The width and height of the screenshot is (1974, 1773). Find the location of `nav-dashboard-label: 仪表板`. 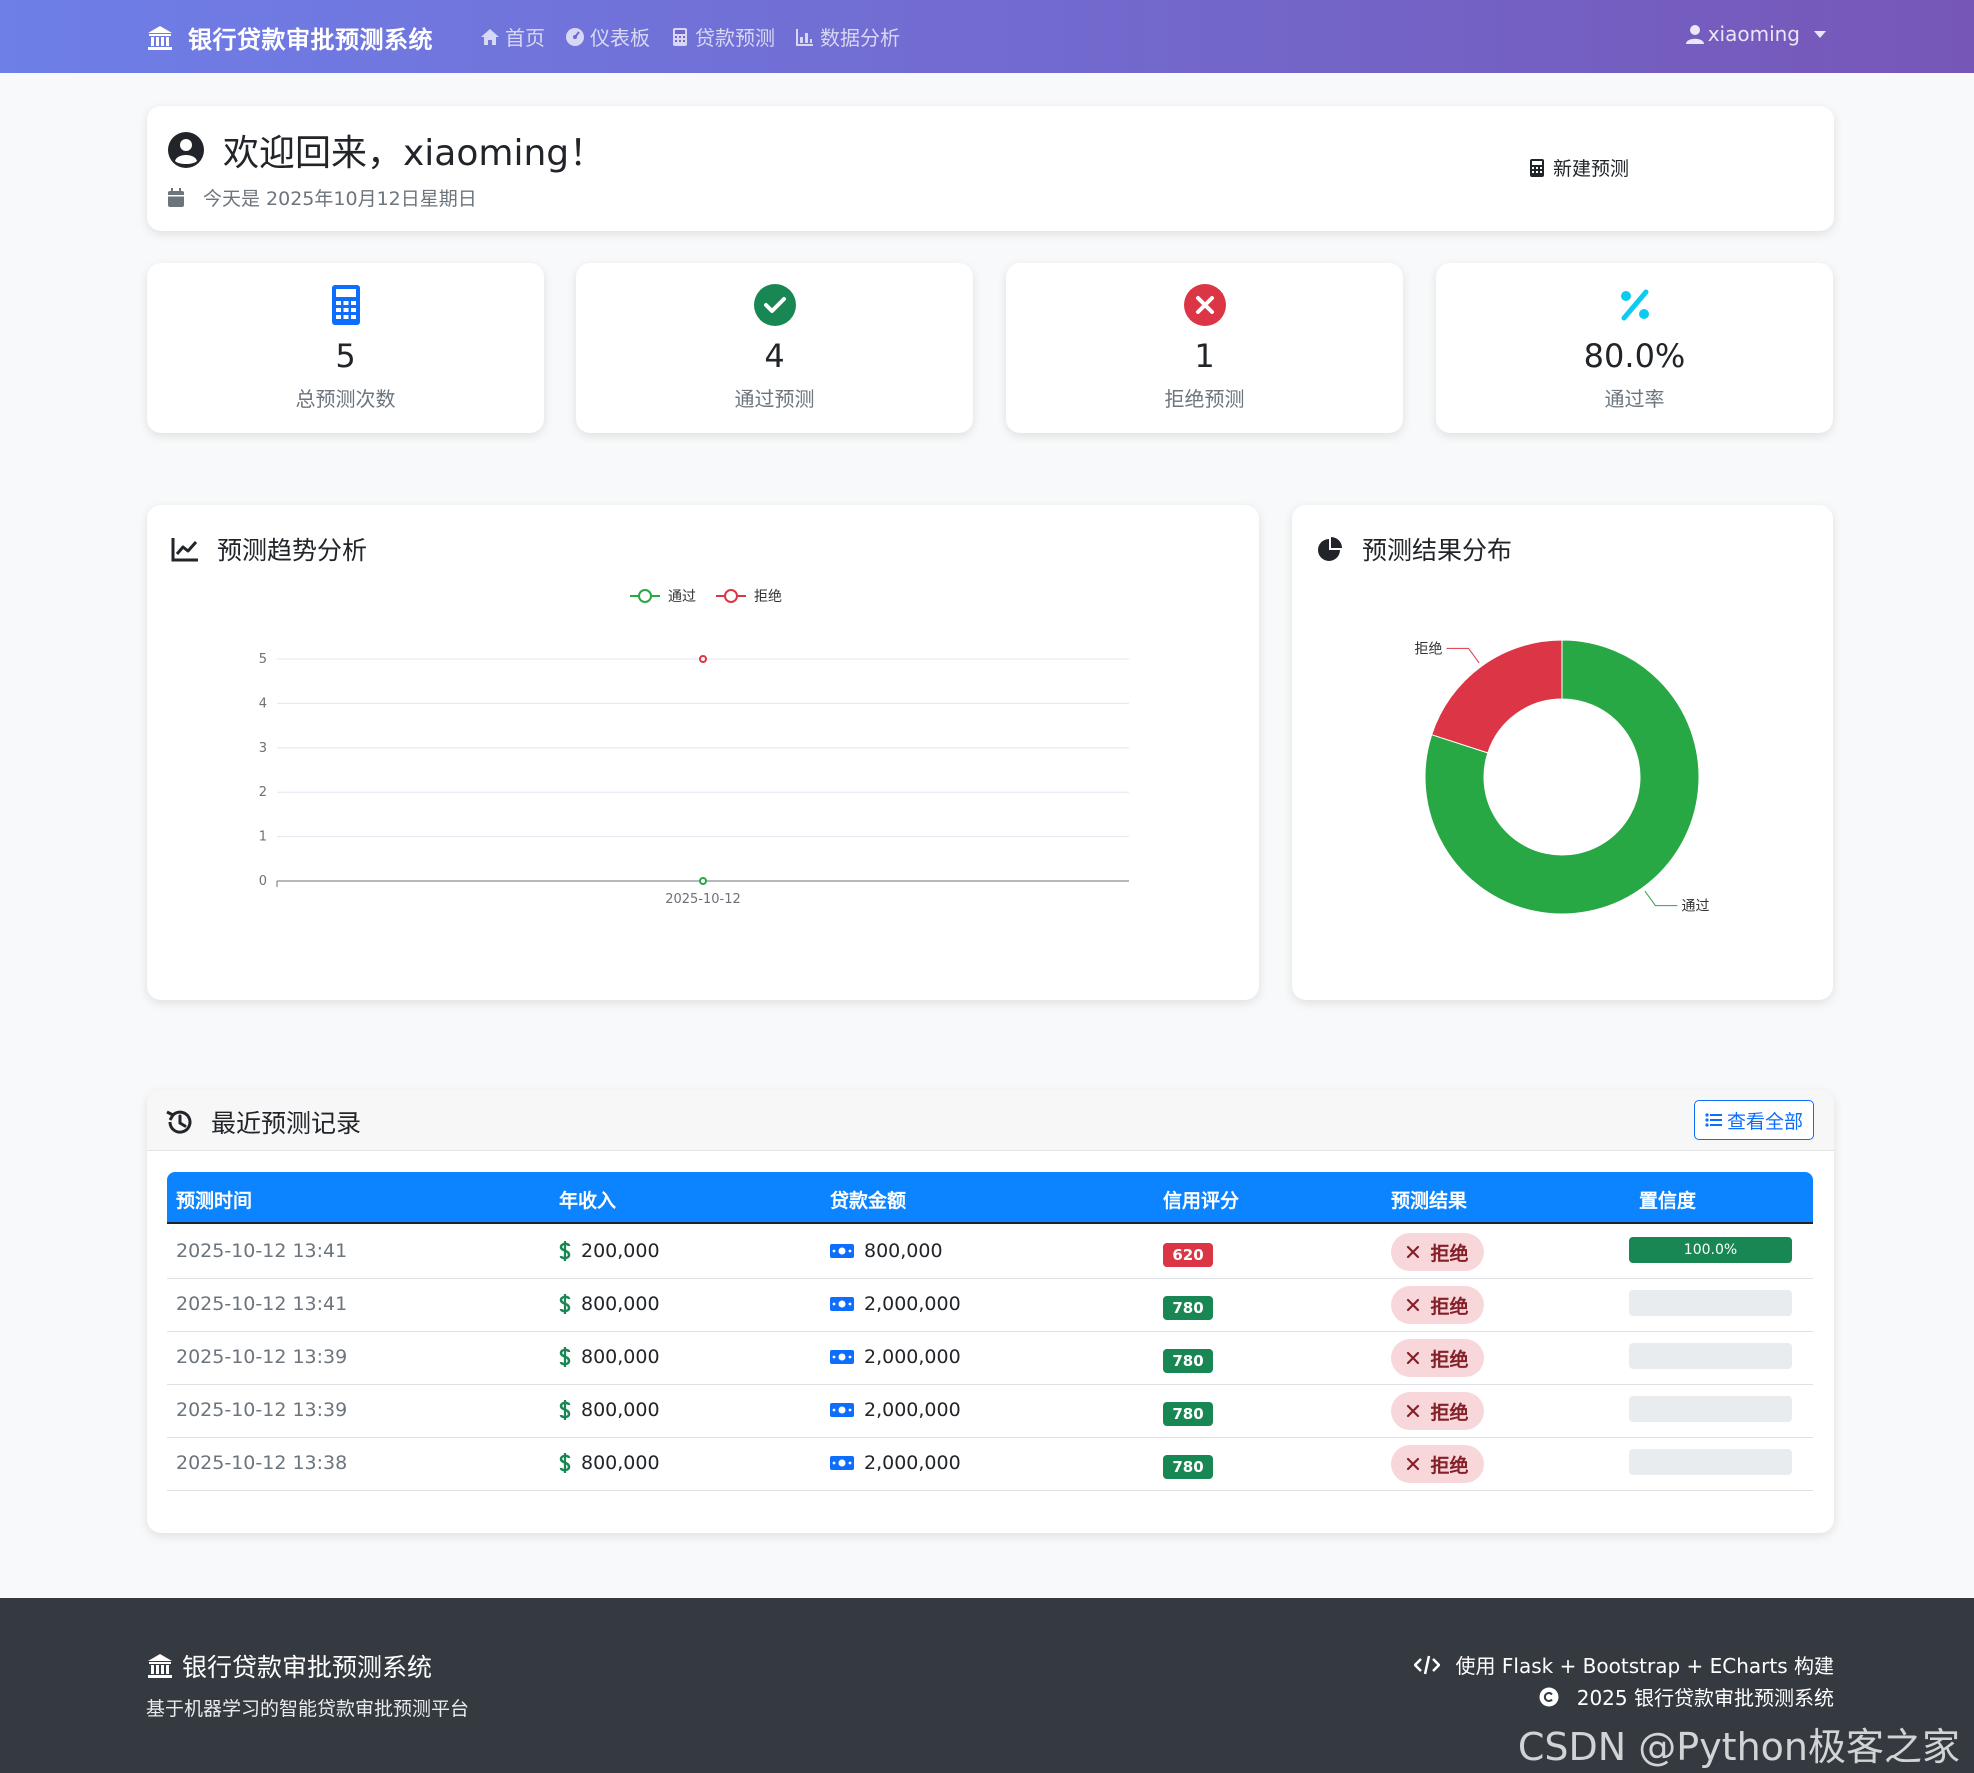

nav-dashboard-label: 仪表板 is located at coordinates (620, 38).